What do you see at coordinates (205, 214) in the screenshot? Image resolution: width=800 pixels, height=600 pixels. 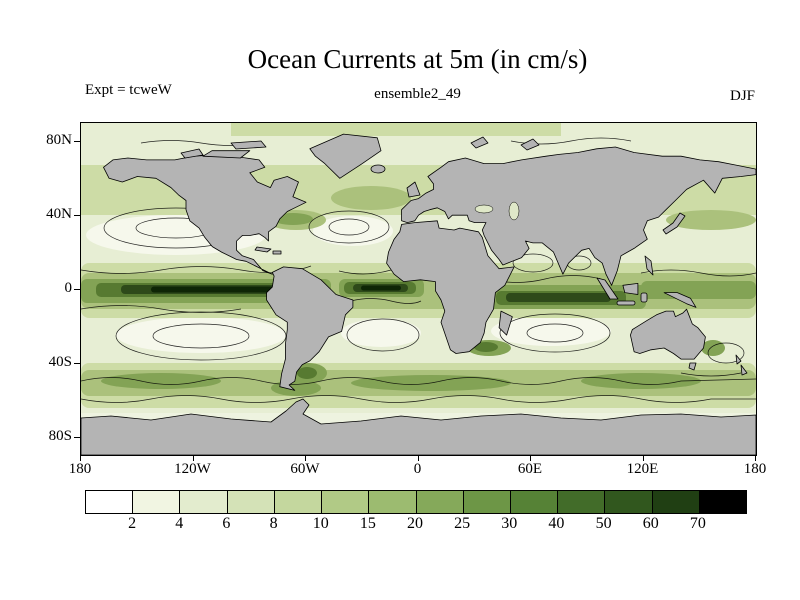 I see `north-america` at bounding box center [205, 214].